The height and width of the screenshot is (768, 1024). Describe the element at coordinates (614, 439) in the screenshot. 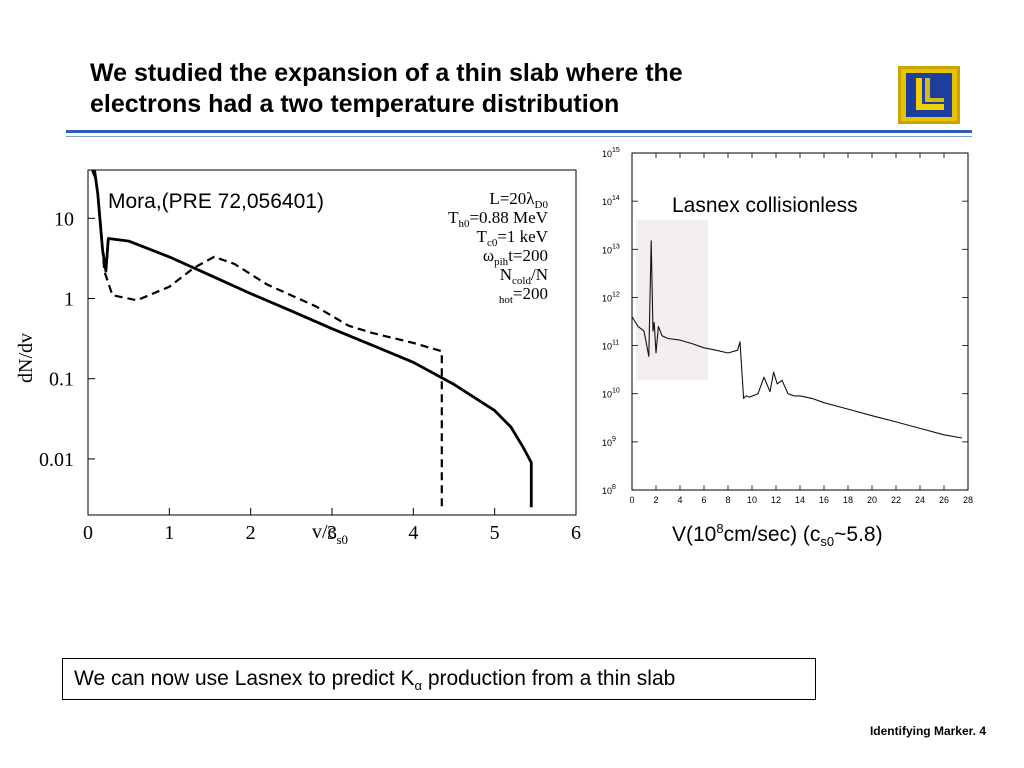

I see `lasnex-y-tick-exp: 9` at that location.